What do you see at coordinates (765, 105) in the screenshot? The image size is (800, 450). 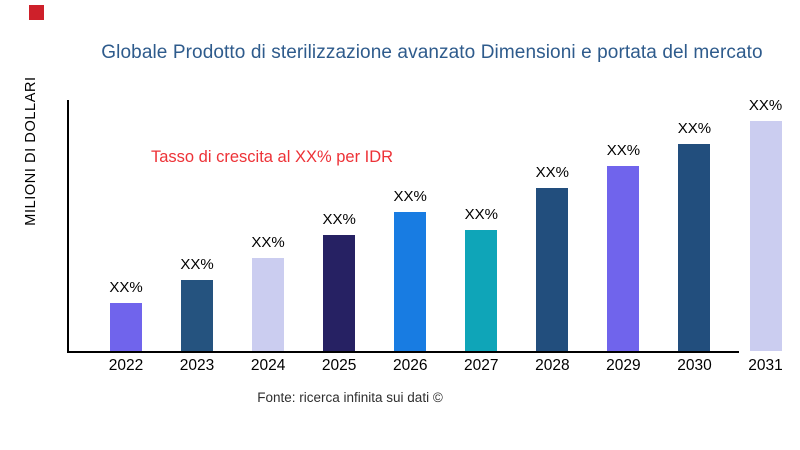 I see `bar-value-label-2031: XX%` at bounding box center [765, 105].